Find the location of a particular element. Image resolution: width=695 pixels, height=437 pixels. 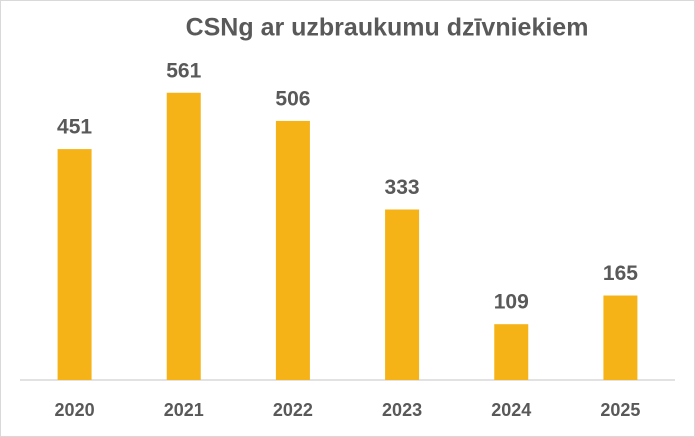

data-label: 561 is located at coordinates (183, 70).